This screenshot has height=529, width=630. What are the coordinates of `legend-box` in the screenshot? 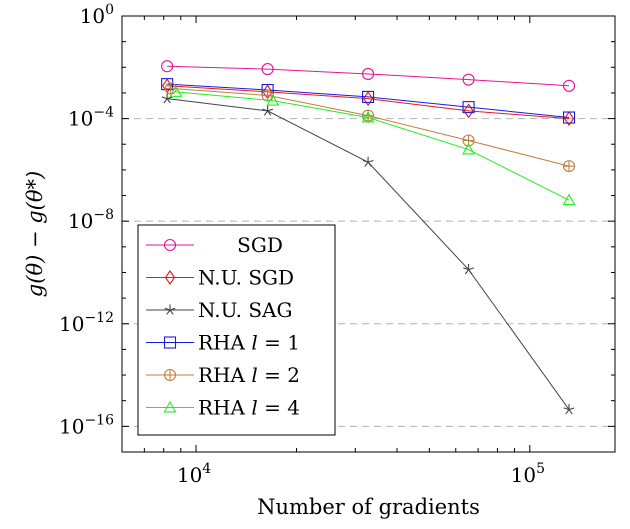 It's located at (236, 330).